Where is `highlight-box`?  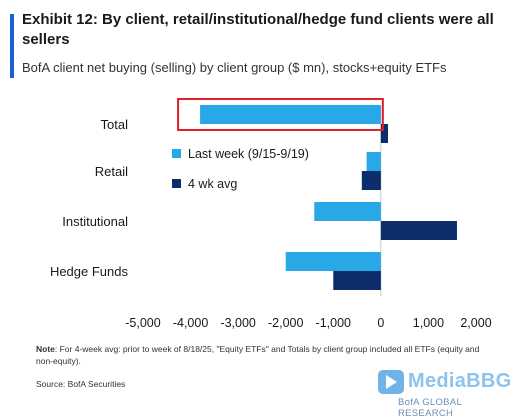 highlight-box is located at coordinates (280, 114).